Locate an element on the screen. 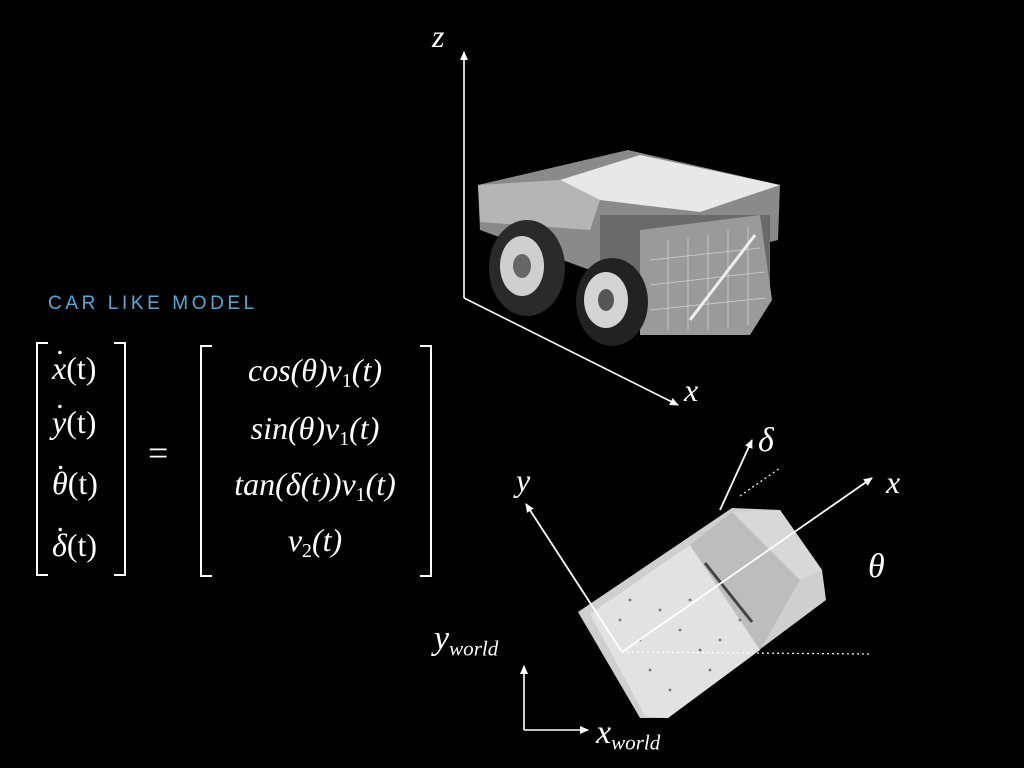 This screenshot has height=768, width=1024. equals-sign: = is located at coordinates (158, 453).